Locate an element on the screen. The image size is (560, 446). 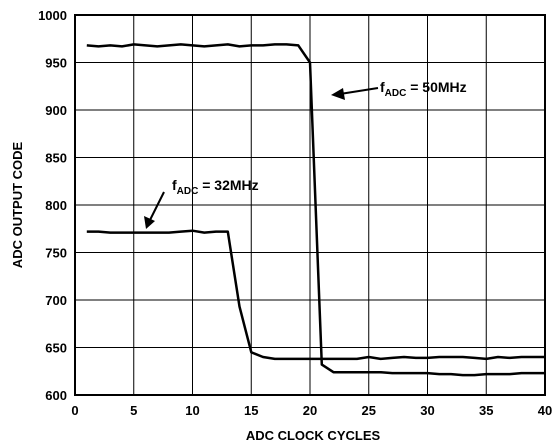
x-tick-label: 15 is located at coordinates (251, 410).